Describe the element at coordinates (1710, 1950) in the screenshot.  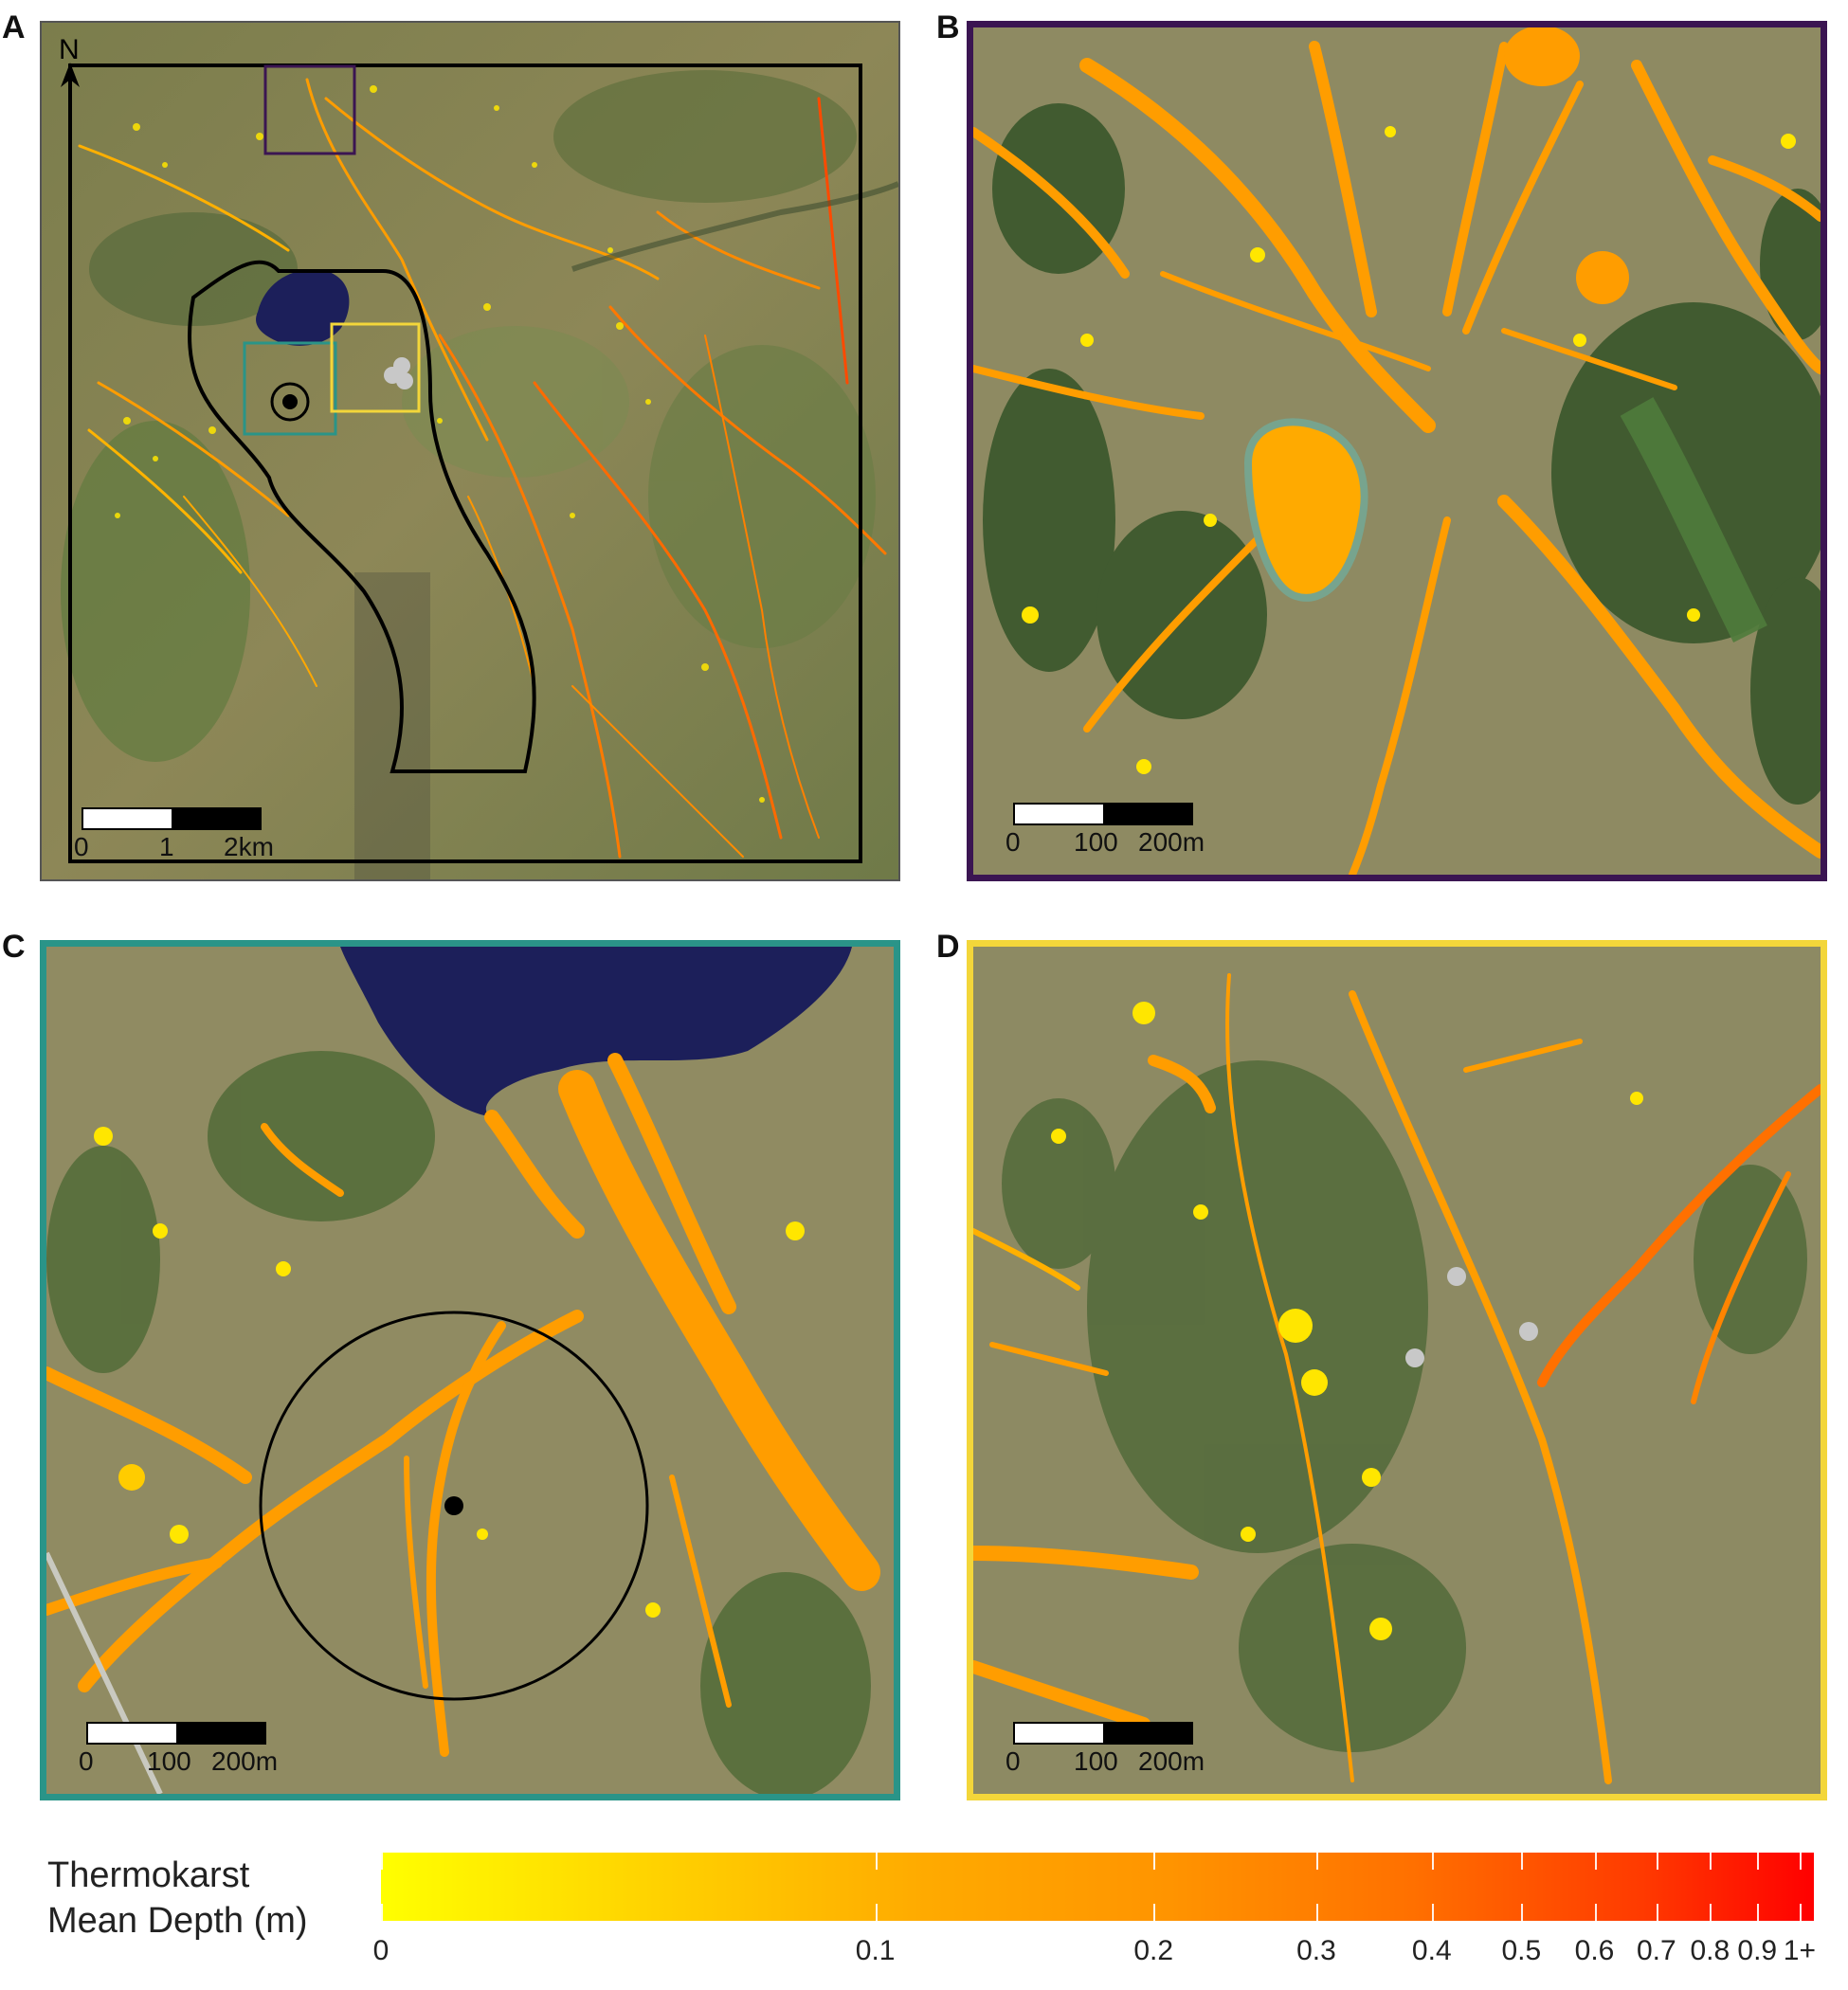
I see `legend-tick-label: 0.8` at that location.